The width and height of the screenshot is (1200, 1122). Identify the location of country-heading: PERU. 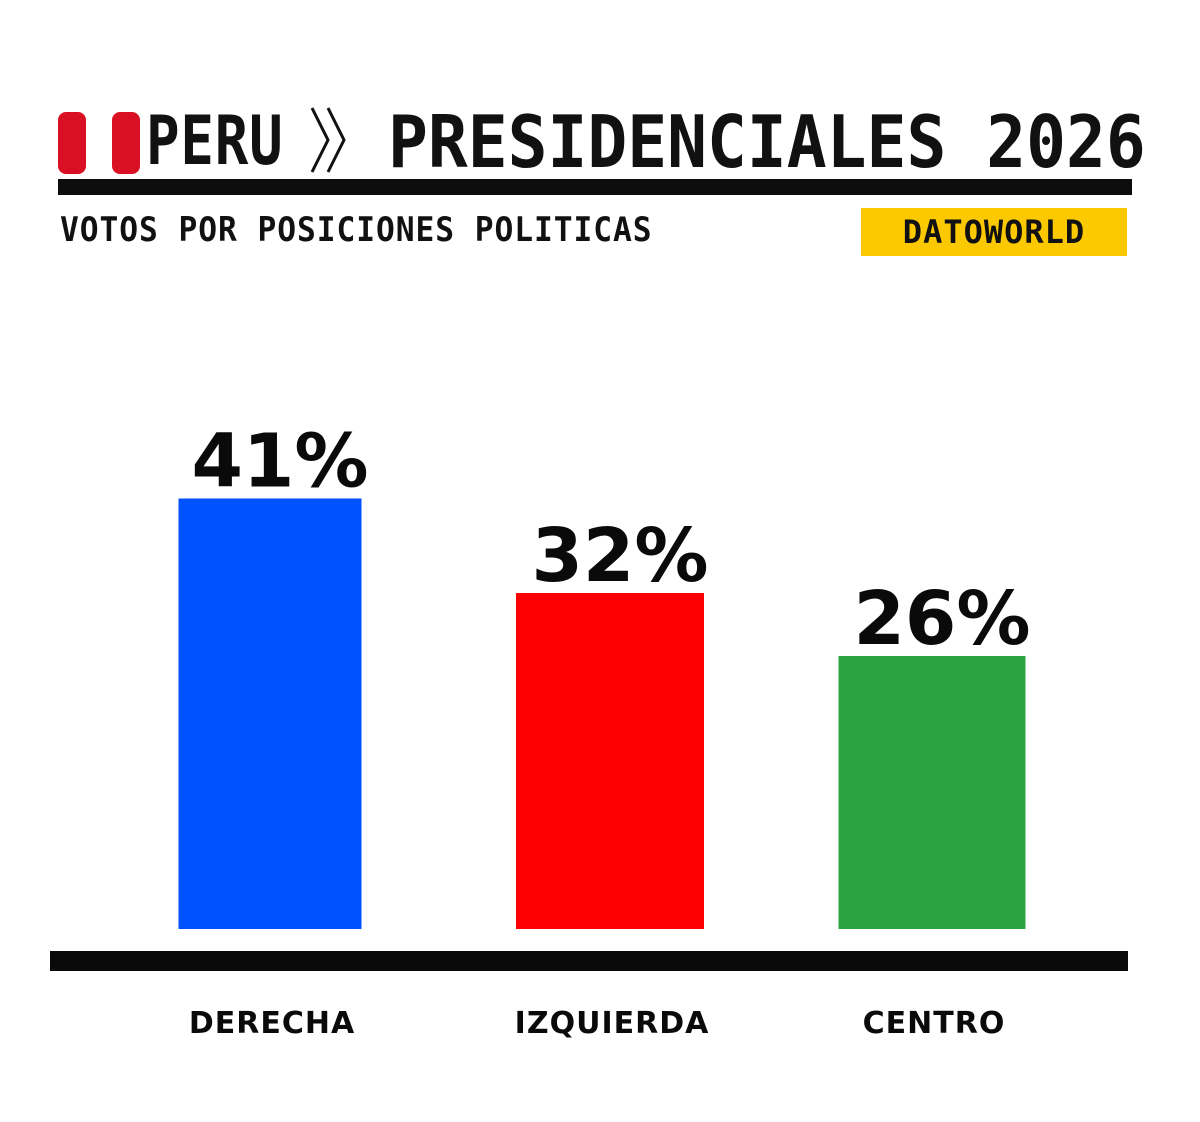
(229, 142).